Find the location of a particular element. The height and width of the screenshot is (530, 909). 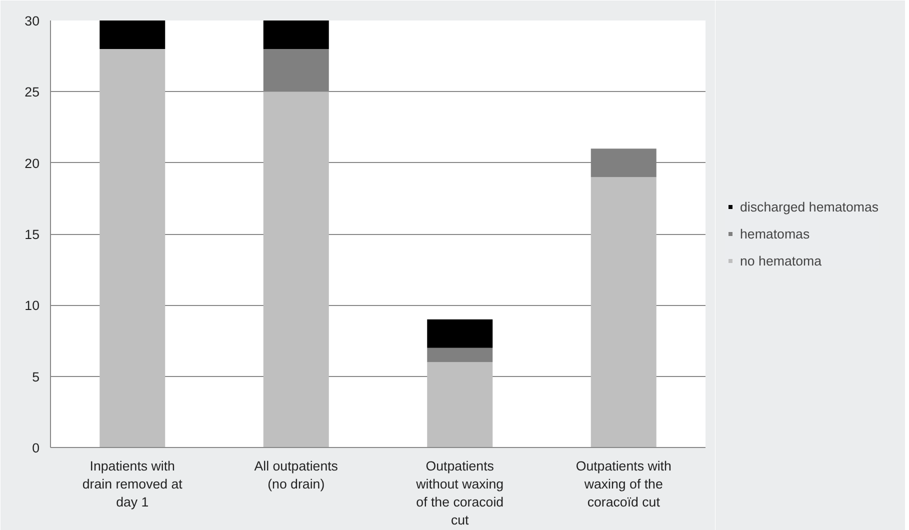

x-tick-label: Inpatients with drain removed at day 1 is located at coordinates (132, 484).